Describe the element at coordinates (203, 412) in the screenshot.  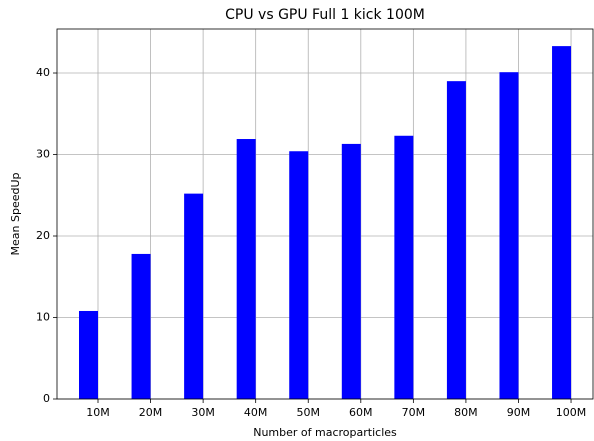
I see `x-tick-label: 30M` at that location.